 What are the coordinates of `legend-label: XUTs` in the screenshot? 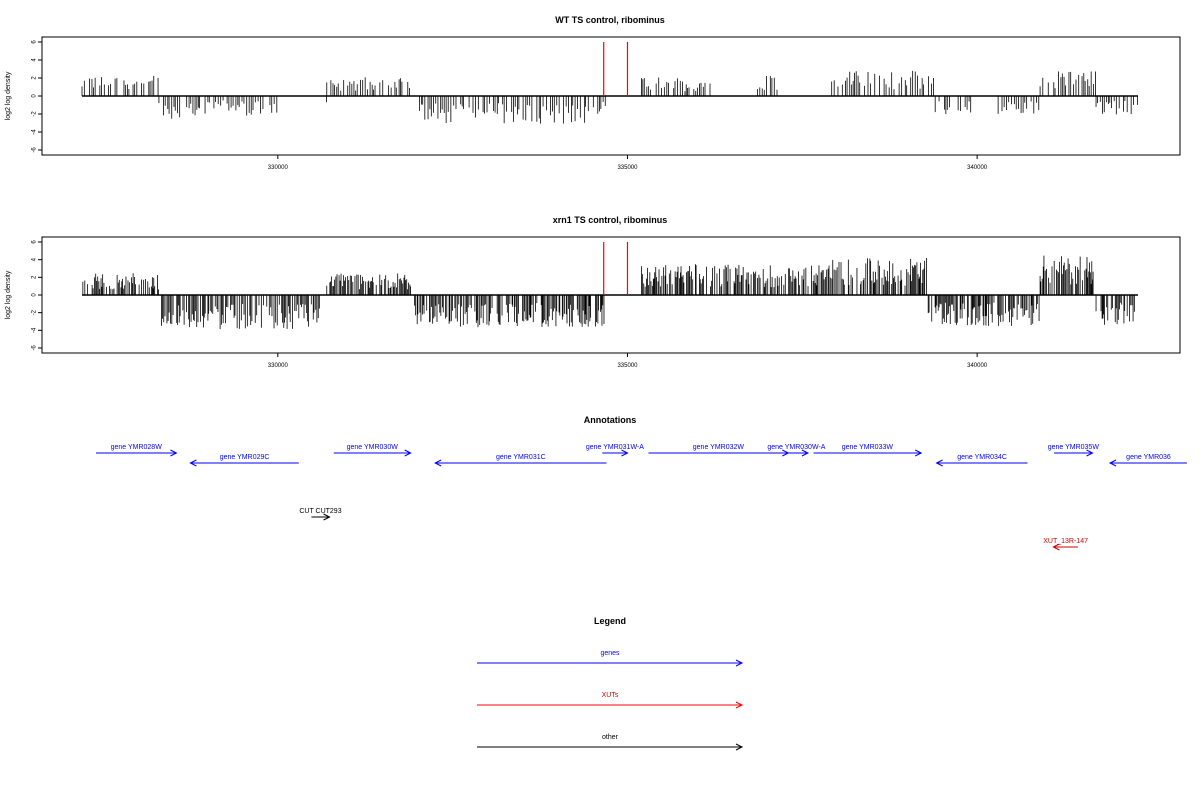 It's located at (610, 695).